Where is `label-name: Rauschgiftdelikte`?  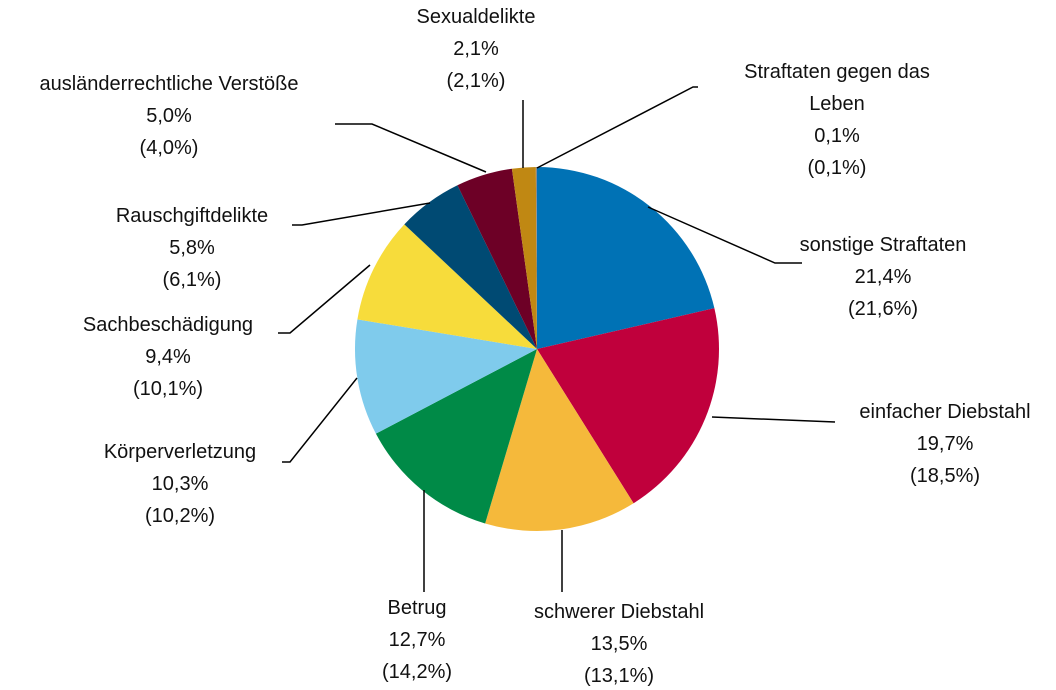 label-name: Rauschgiftdelikte is located at coordinates (192, 216).